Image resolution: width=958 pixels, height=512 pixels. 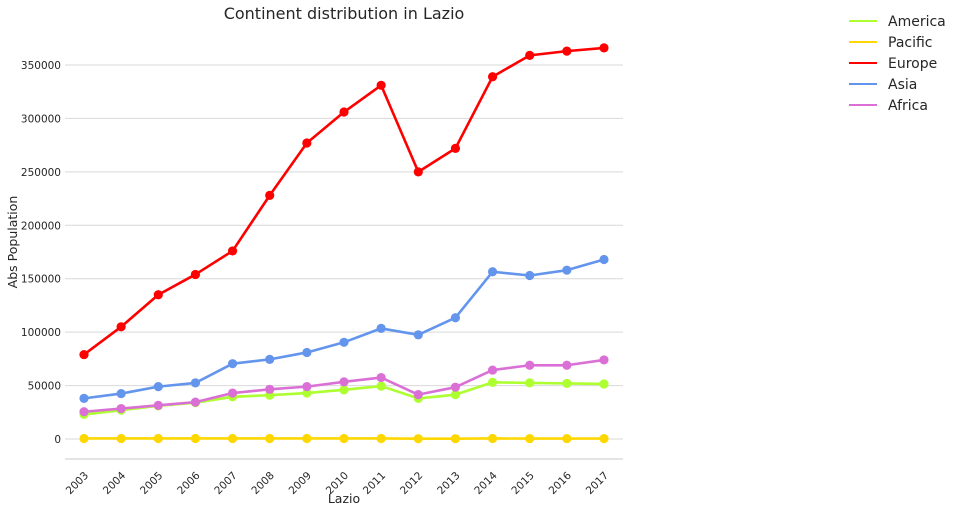 What do you see at coordinates (41, 333) in the screenshot?
I see `y-tick-label: 100000` at bounding box center [41, 333].